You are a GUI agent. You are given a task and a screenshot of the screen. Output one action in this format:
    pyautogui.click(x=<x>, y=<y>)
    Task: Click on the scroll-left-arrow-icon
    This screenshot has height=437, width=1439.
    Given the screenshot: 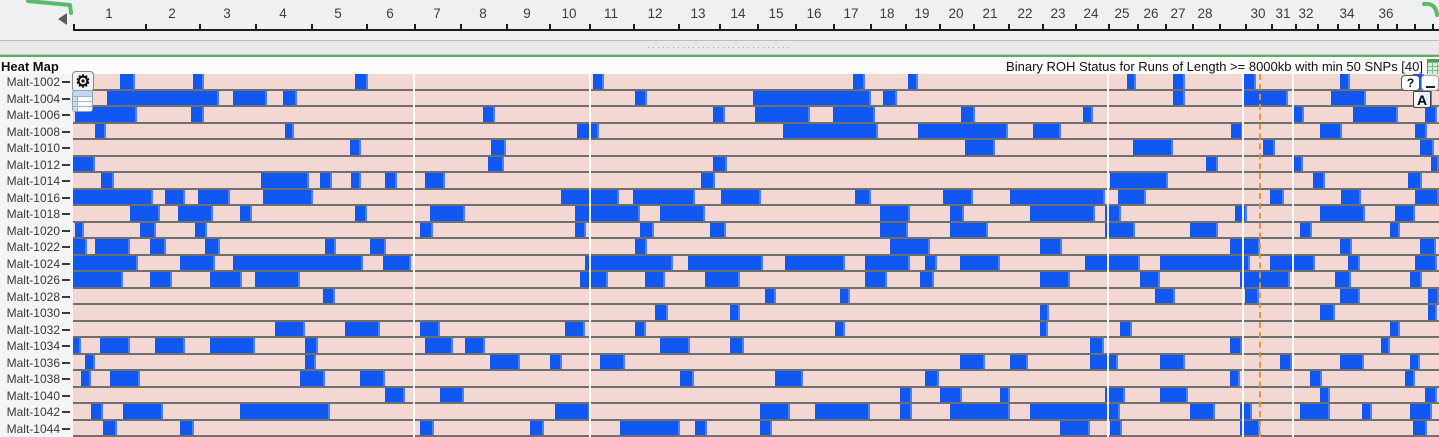 What is the action you would take?
    pyautogui.click(x=62, y=19)
    